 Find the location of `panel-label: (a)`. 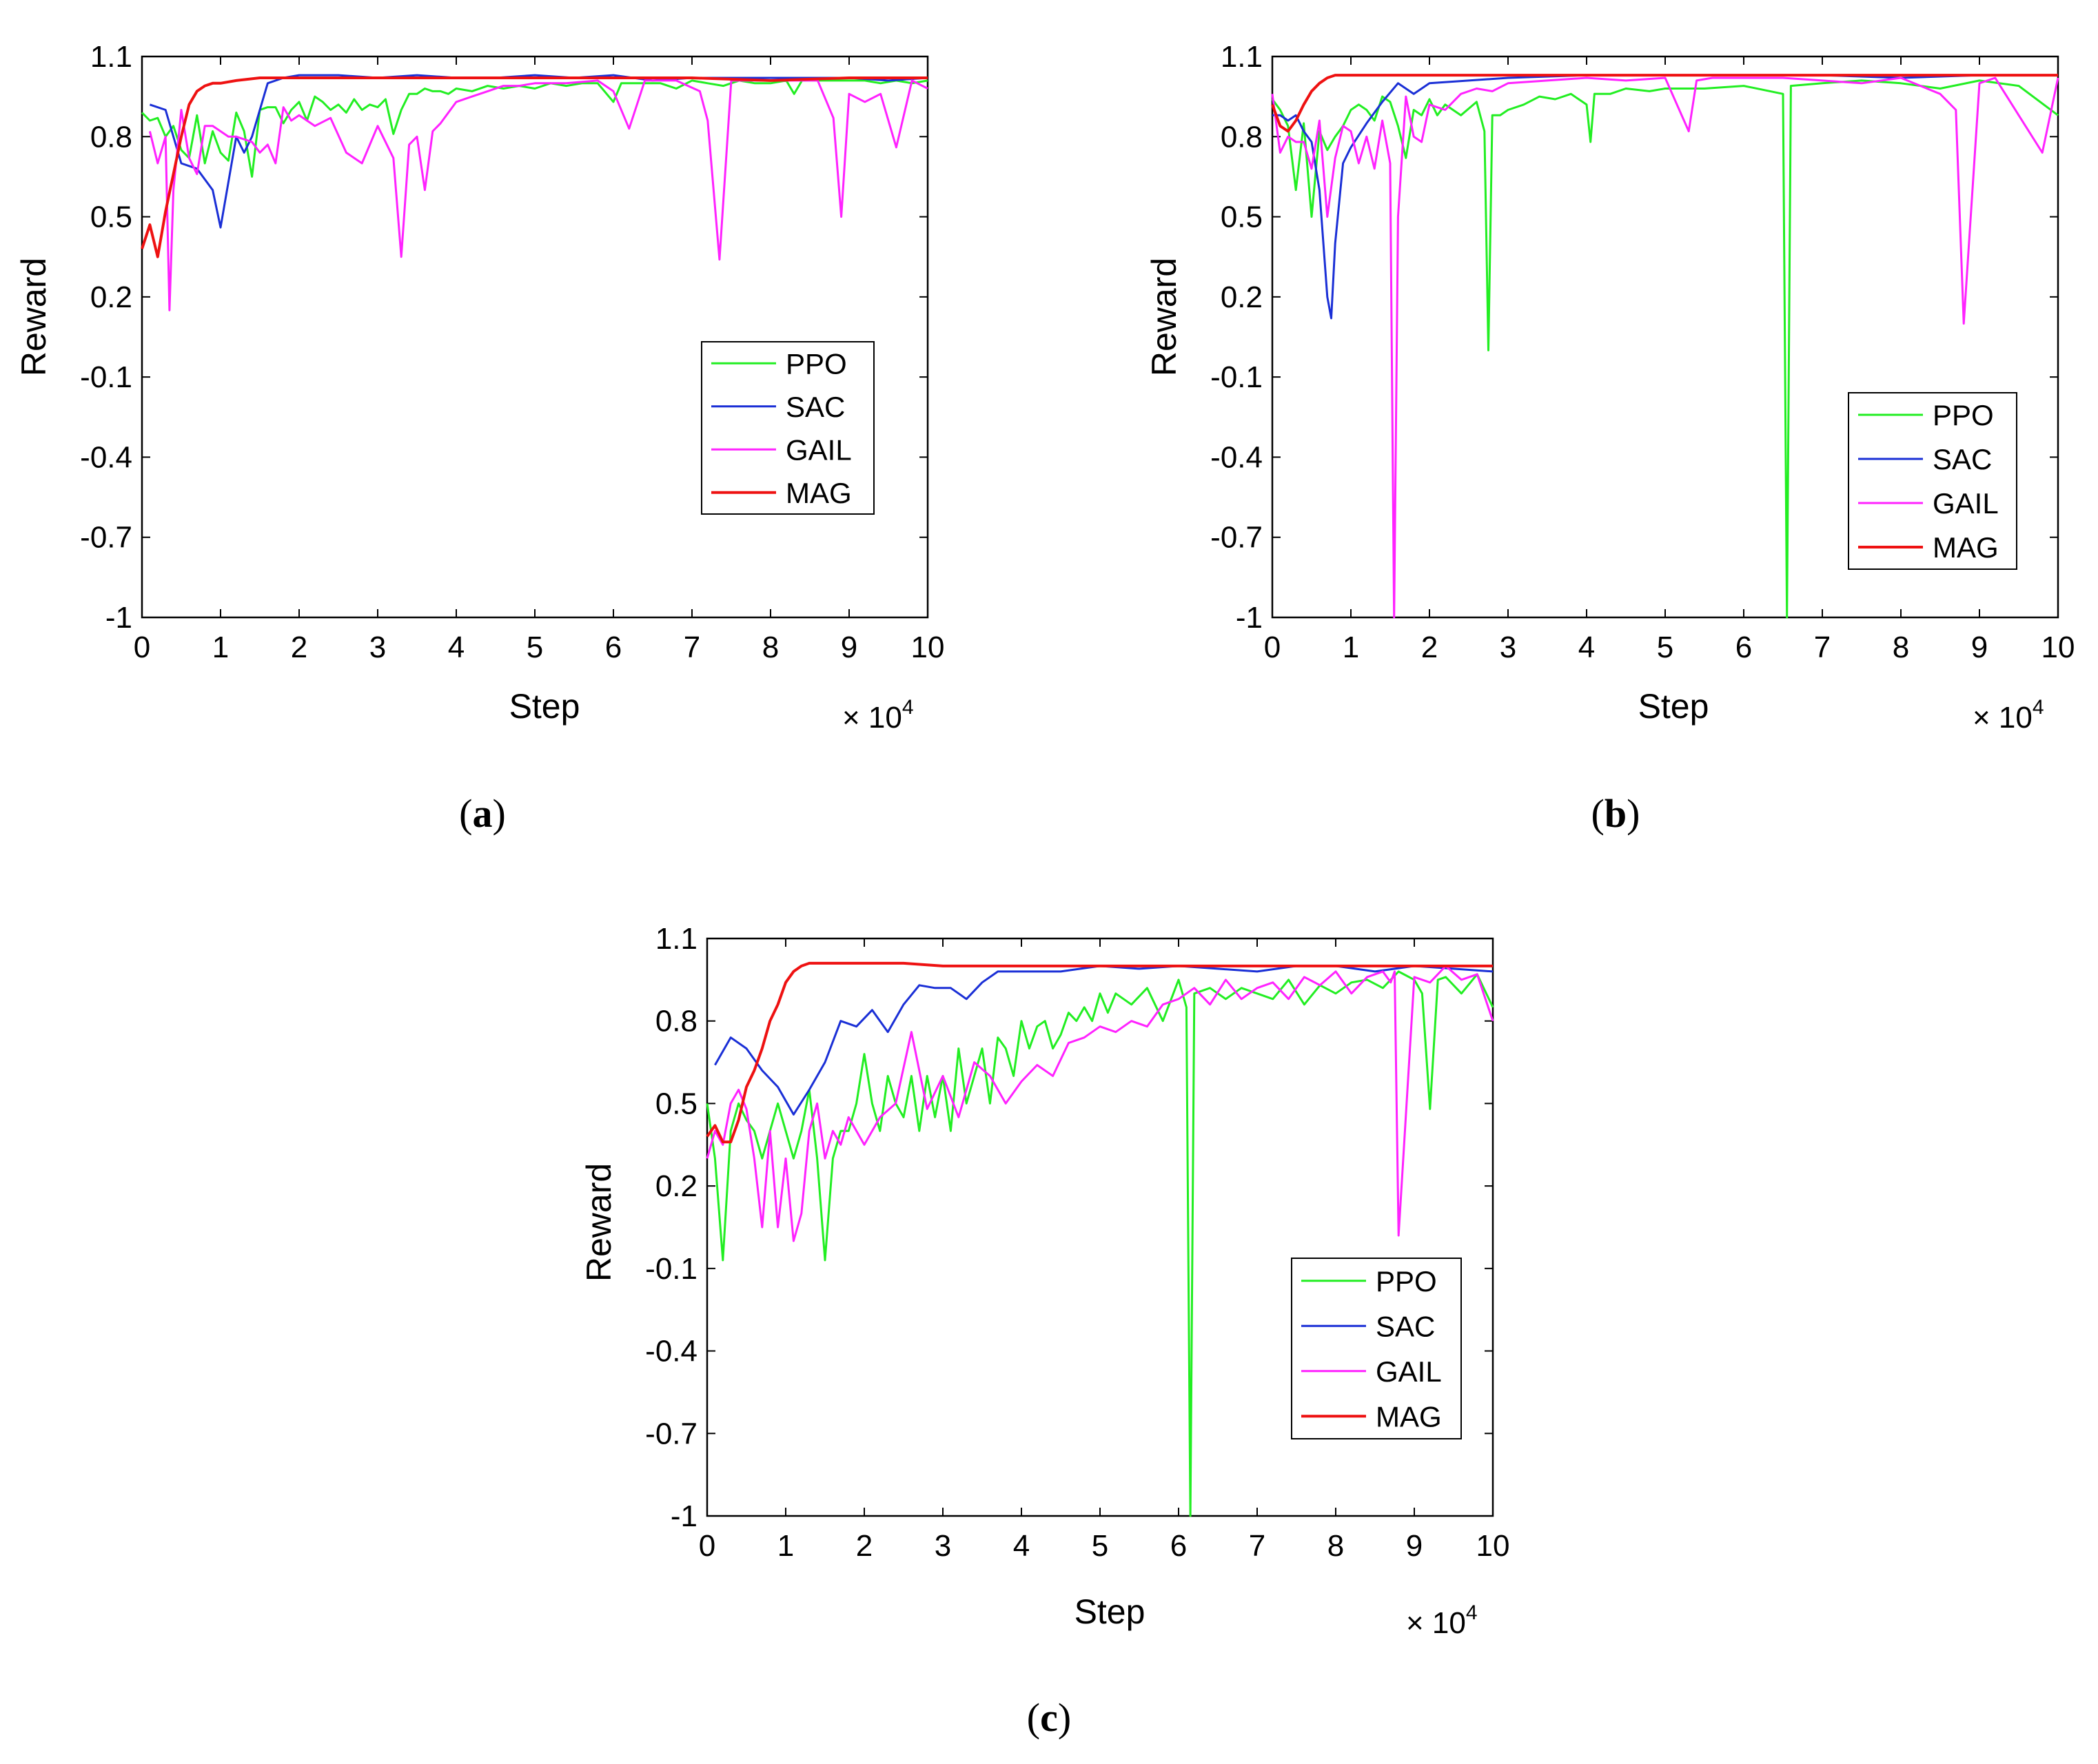

panel-label: (a) is located at coordinates (482, 814).